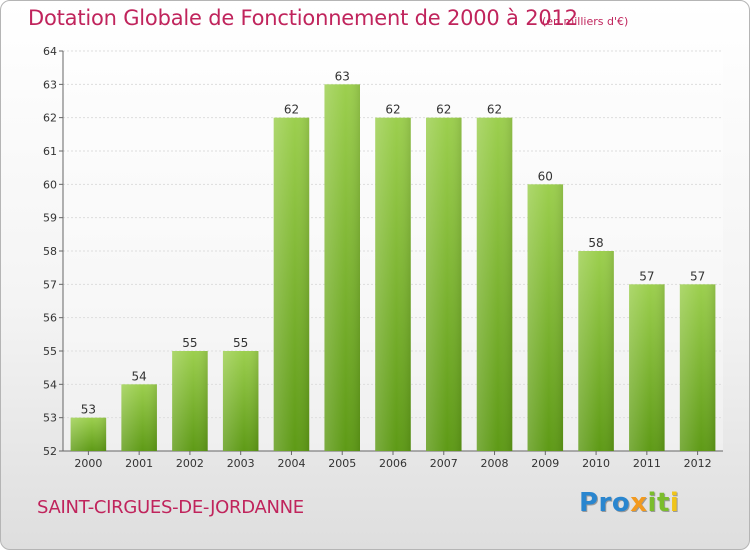  I want to click on x-tick-label: 2005, so click(342, 463).